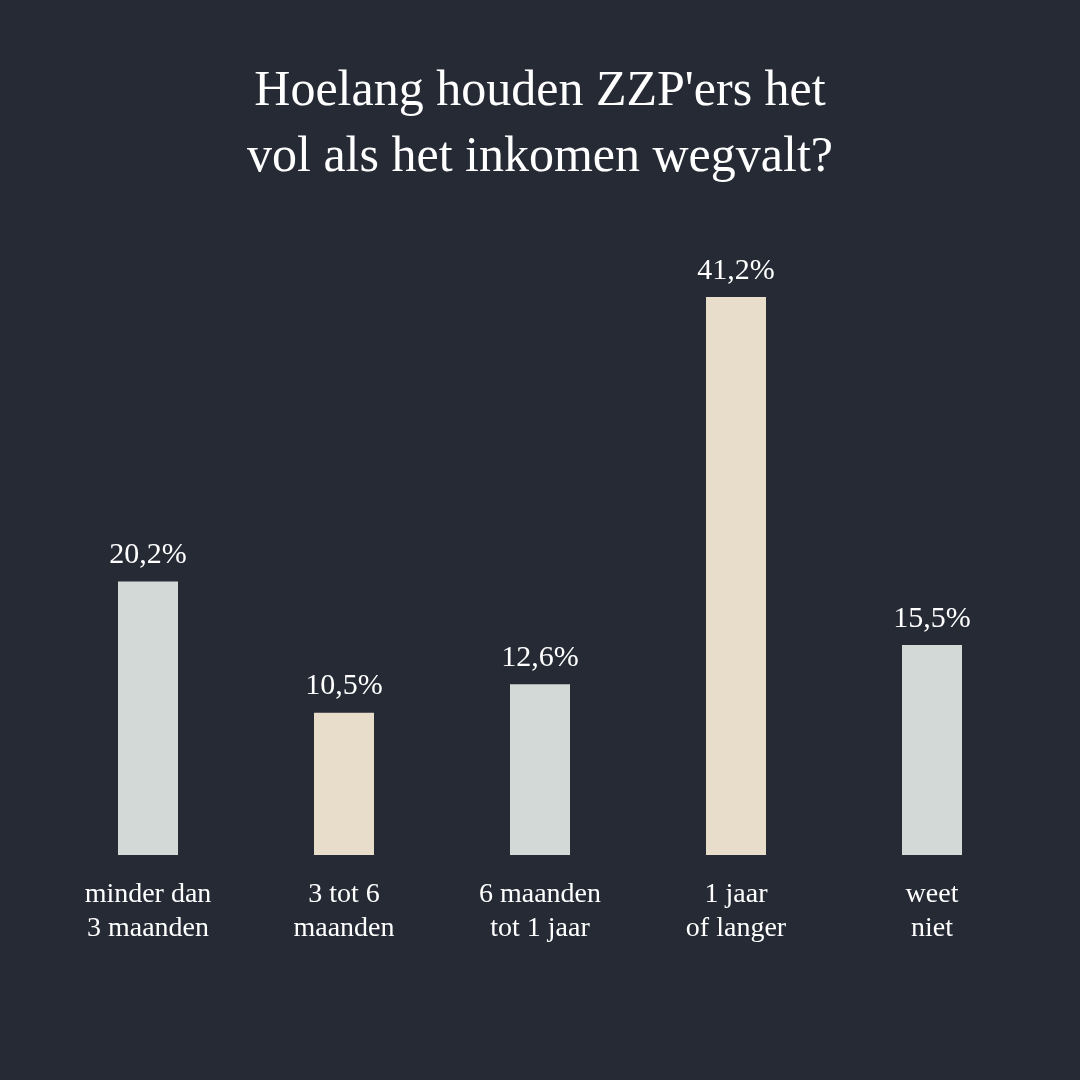  I want to click on x-tick-label: 6 maanden tot 1 jaar, so click(540, 909).